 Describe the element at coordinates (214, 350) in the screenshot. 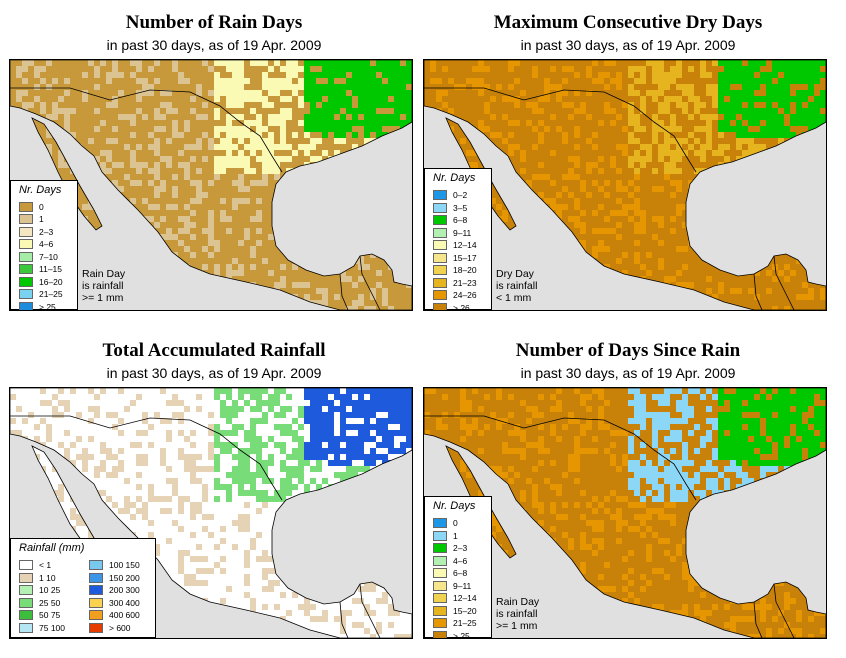

I see `panel-title: Total Accumulated Rainfall` at that location.